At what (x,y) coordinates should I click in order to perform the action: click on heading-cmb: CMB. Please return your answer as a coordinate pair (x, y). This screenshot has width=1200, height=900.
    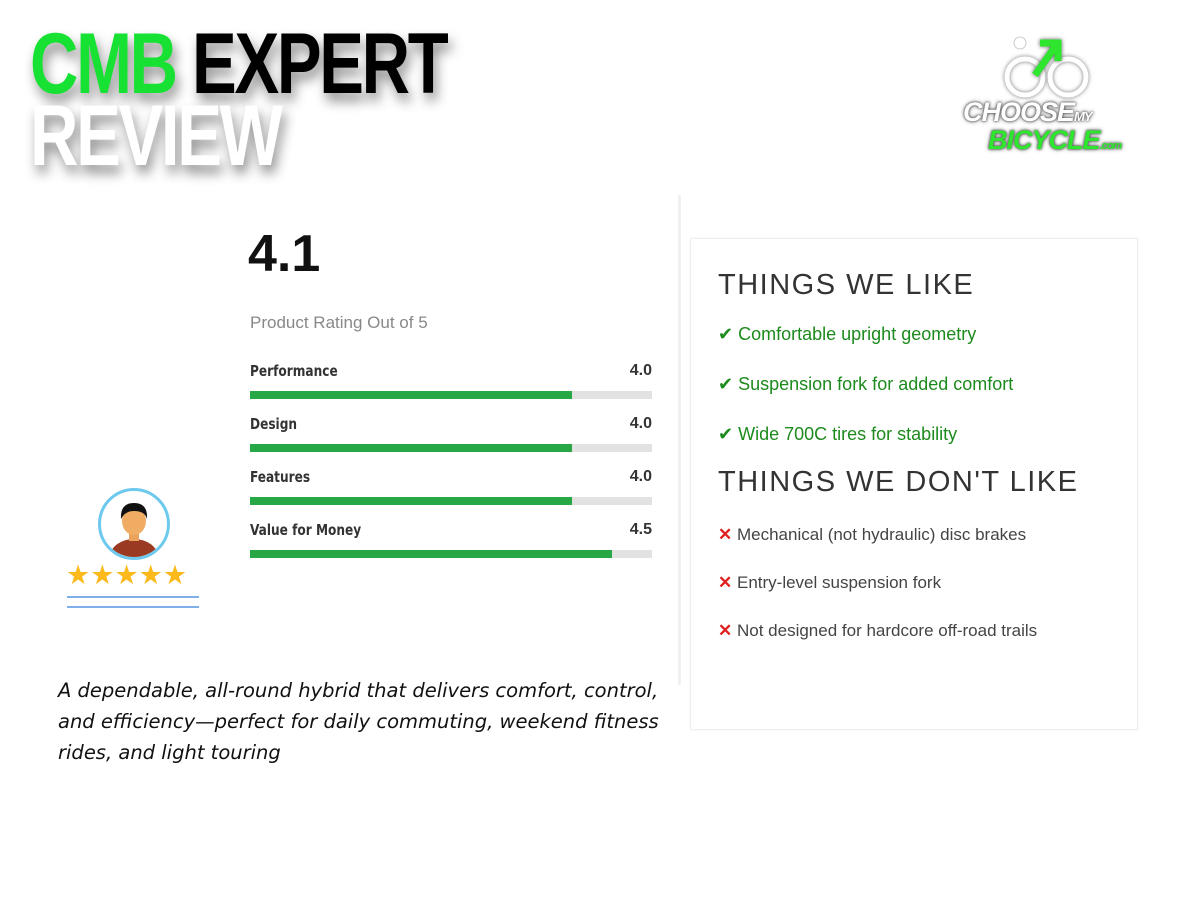
    Looking at the image, I should click on (104, 64).